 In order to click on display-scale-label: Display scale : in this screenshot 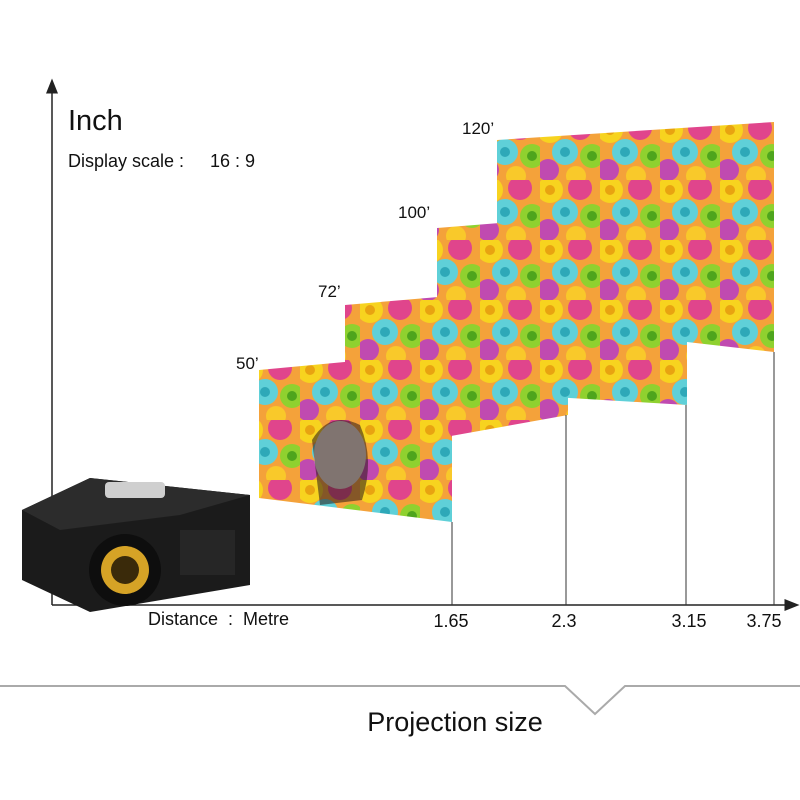, I will do `click(126, 161)`.